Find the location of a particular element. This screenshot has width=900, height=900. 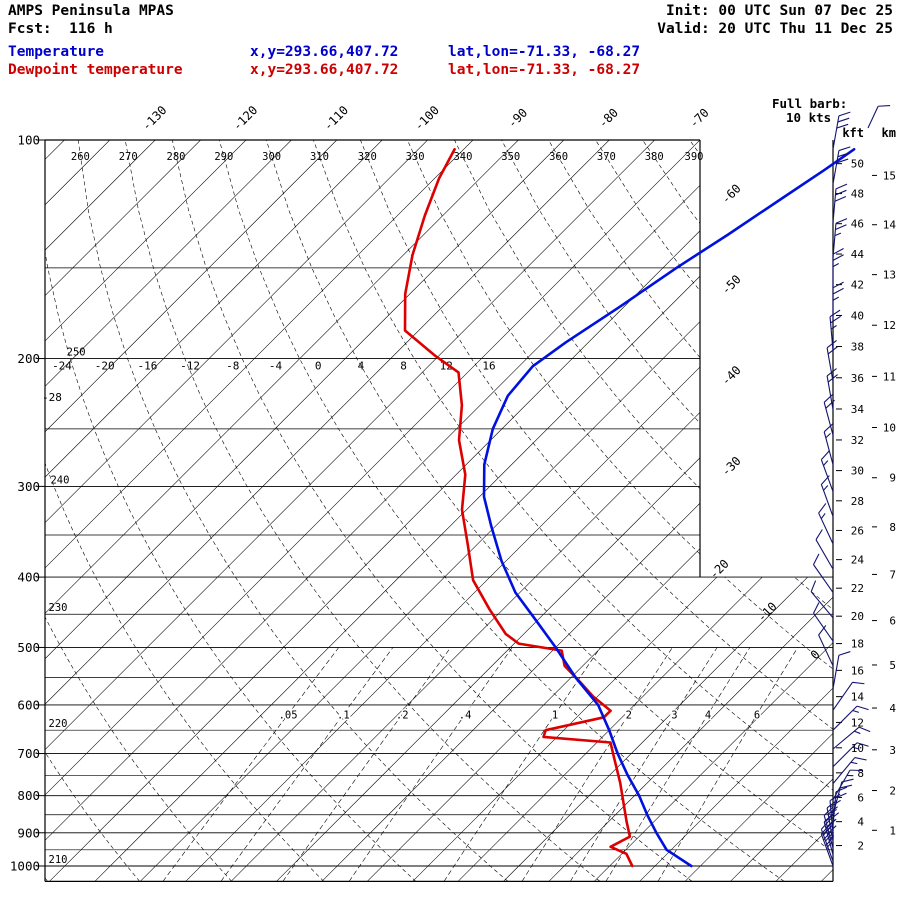

theta-label-top: 260 is located at coordinates (80, 157).